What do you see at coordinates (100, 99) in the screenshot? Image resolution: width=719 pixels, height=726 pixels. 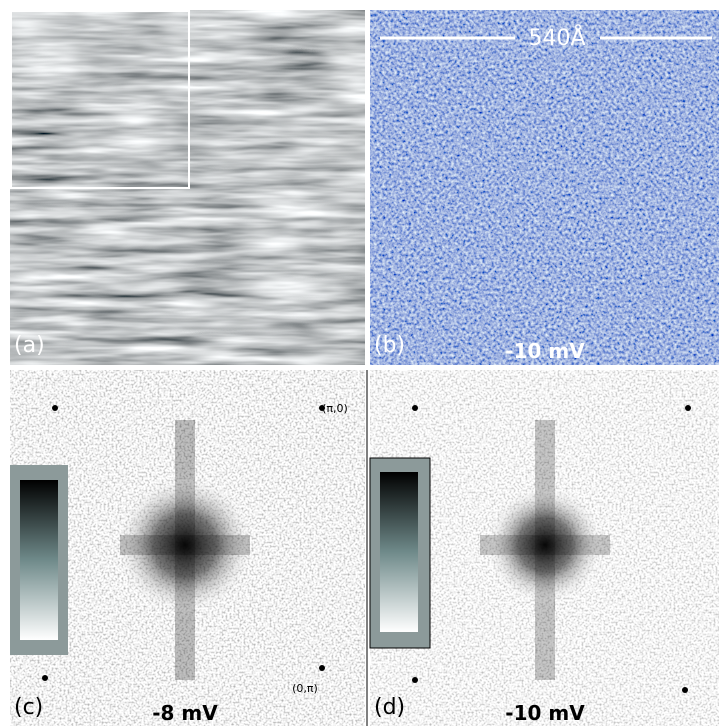 I see `inset-frame` at bounding box center [100, 99].